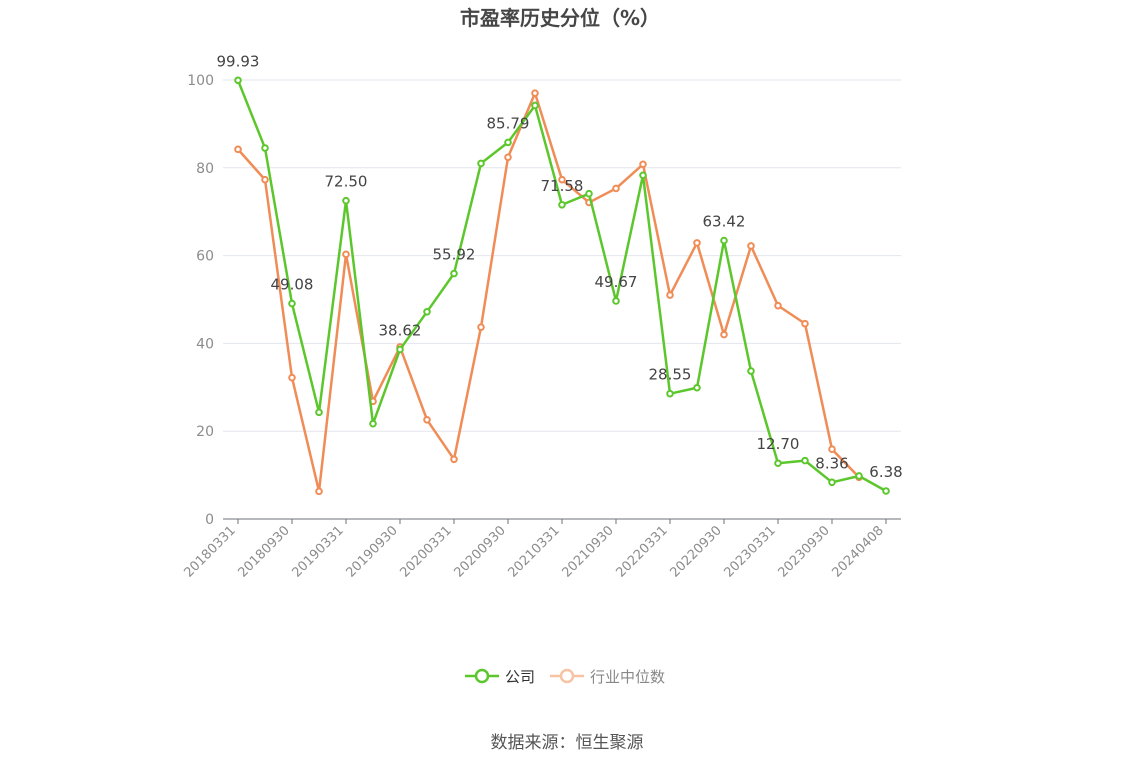  Describe the element at coordinates (209, 520) in the screenshot. I see `y-tick-label: 0` at that location.